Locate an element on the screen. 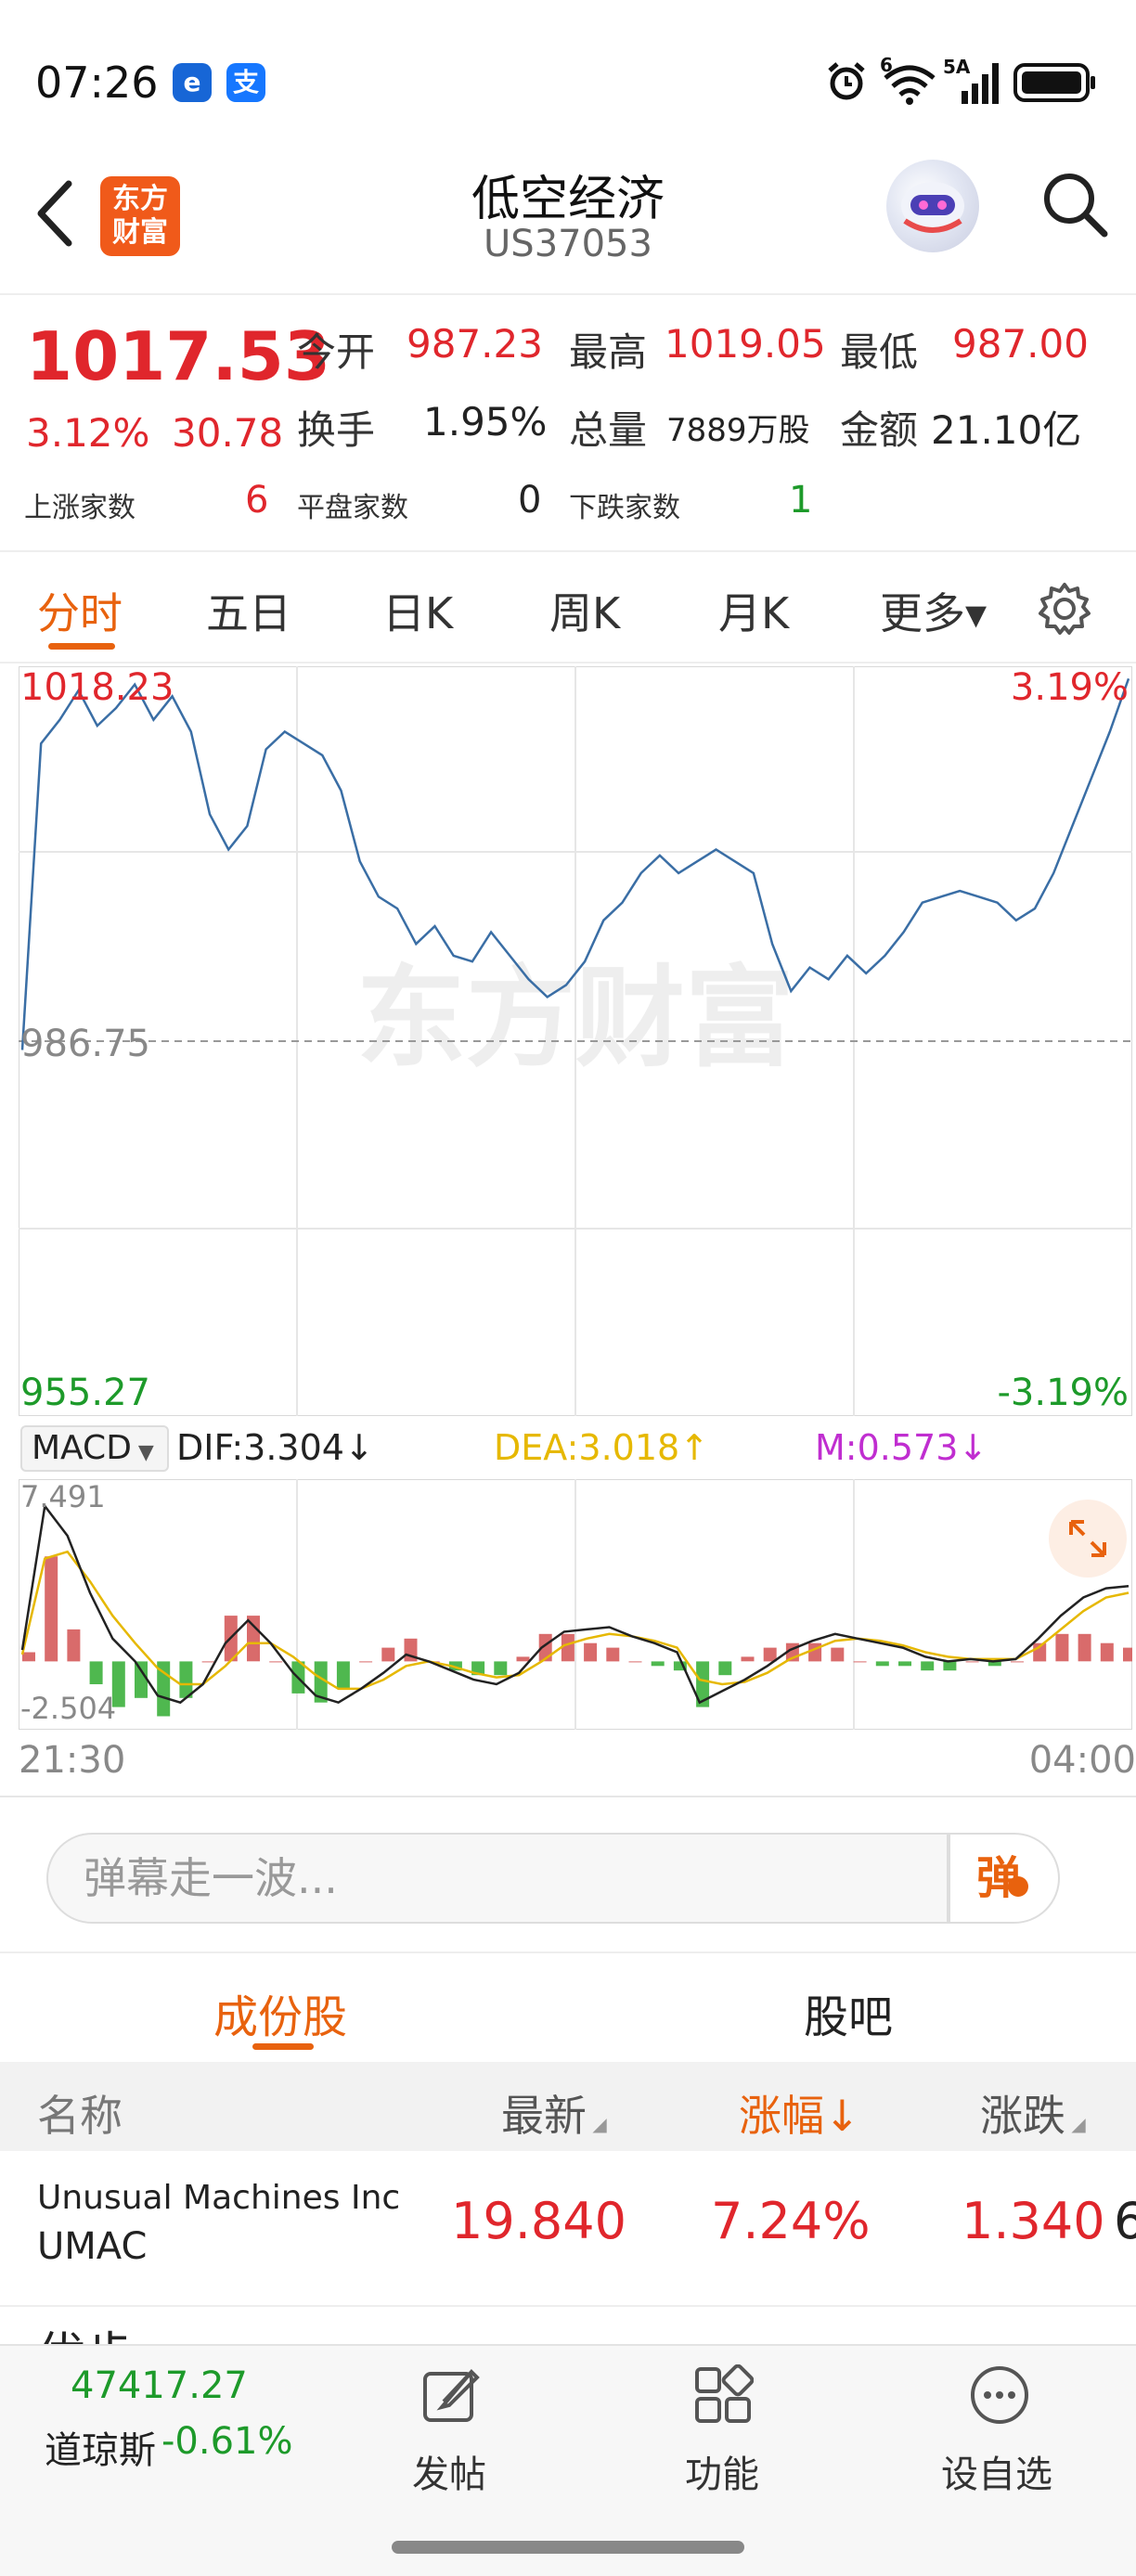 The image size is (1136, 2576). macd-indicator-bar: MACD ▼ DIF:3.304↓ DEA:3.018↑ M:0.573↓ is located at coordinates (575, 1447).